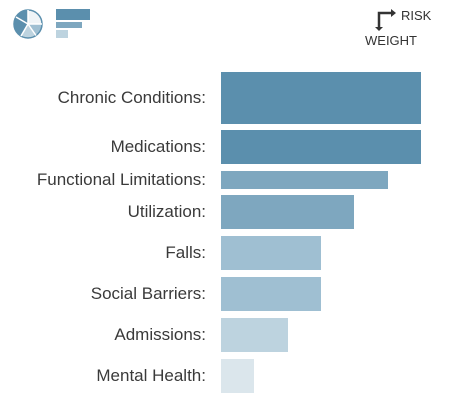 Image resolution: width=453 pixels, height=420 pixels. What do you see at coordinates (391, 40) in the screenshot?
I see `sort-weight-label: WEIGHT` at bounding box center [391, 40].